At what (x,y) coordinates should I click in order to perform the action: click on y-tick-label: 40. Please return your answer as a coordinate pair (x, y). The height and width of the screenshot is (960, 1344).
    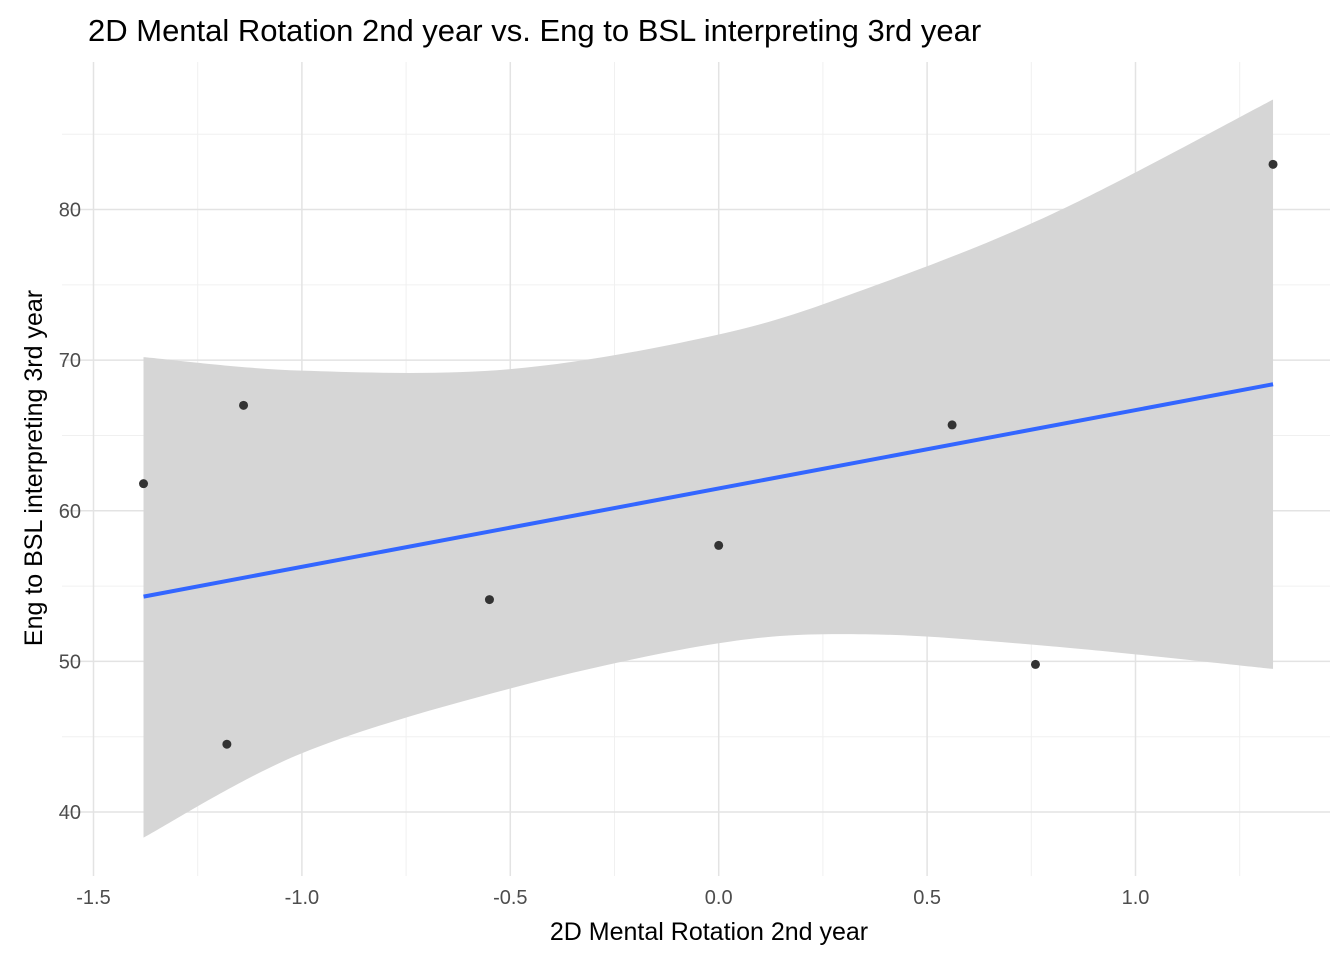
    Looking at the image, I should click on (70, 813).